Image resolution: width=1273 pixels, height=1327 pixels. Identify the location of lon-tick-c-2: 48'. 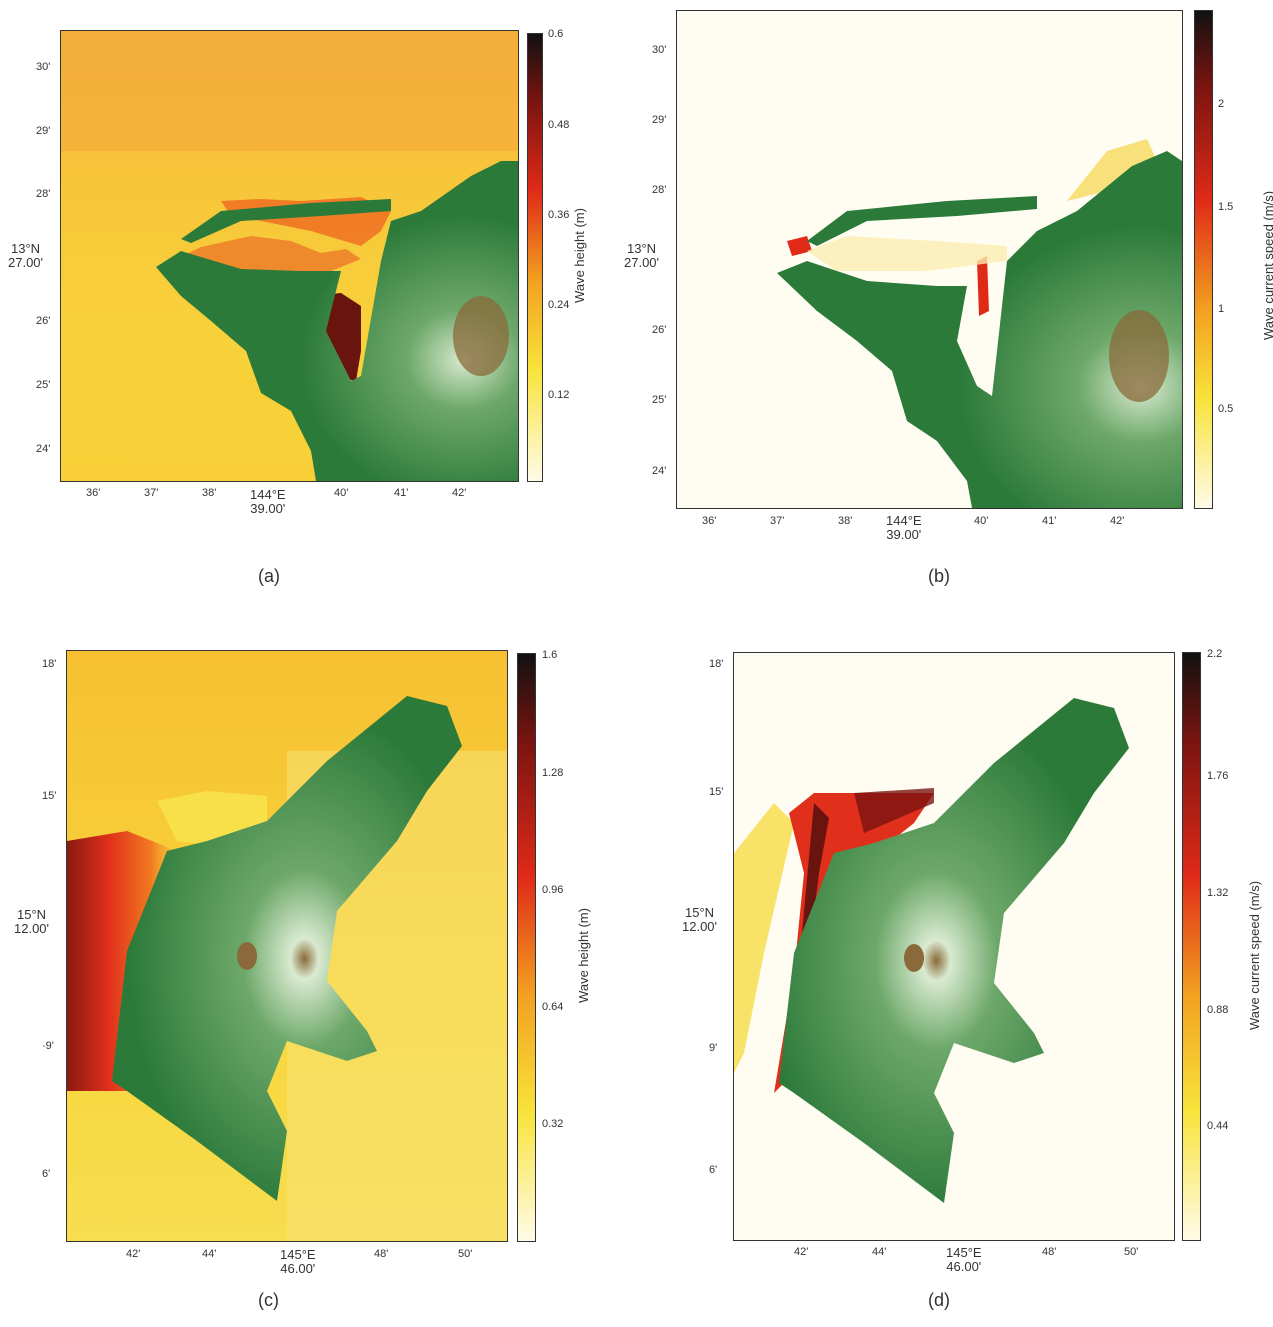
(381, 1254).